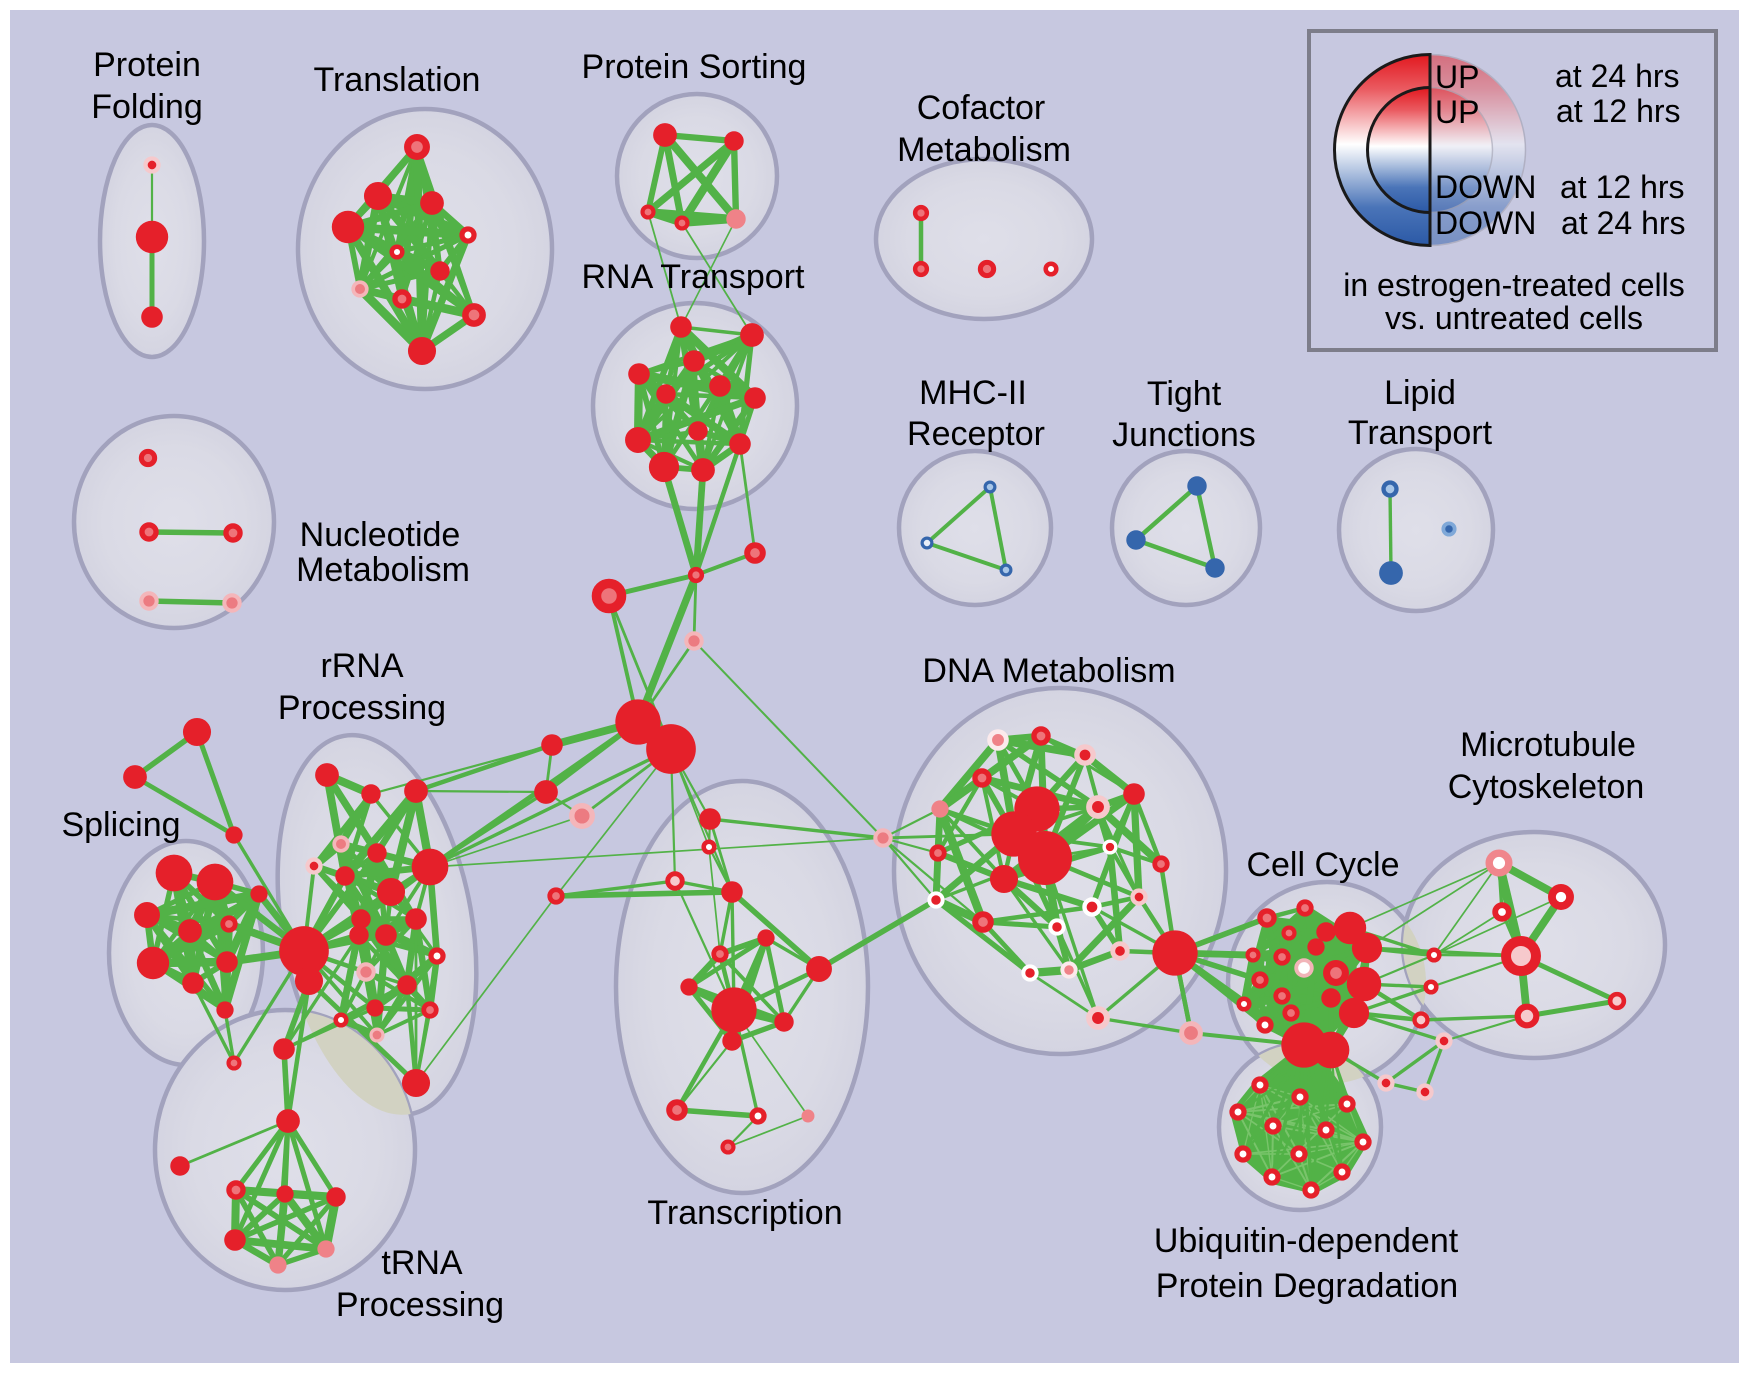 The height and width of the screenshot is (1381, 1750). Describe the element at coordinates (1048, 671) in the screenshot. I see `svg-text: DNA Metabolism` at that location.